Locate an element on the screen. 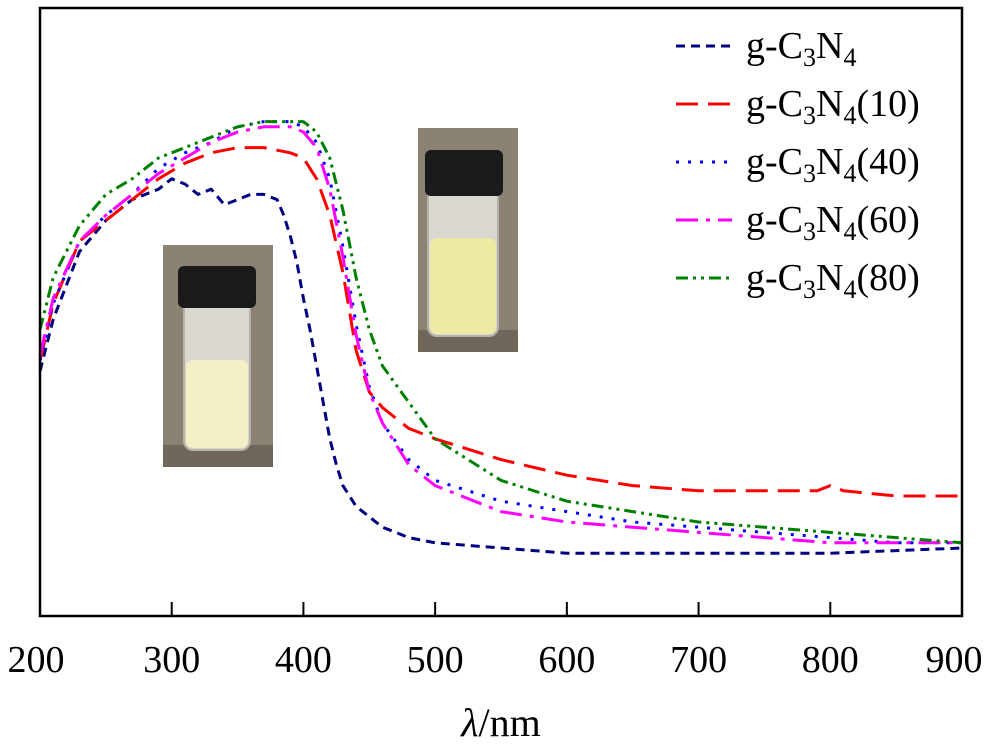 The width and height of the screenshot is (1003, 749). legend-label-3: g-C3N4(40) is located at coordinates (833, 164).